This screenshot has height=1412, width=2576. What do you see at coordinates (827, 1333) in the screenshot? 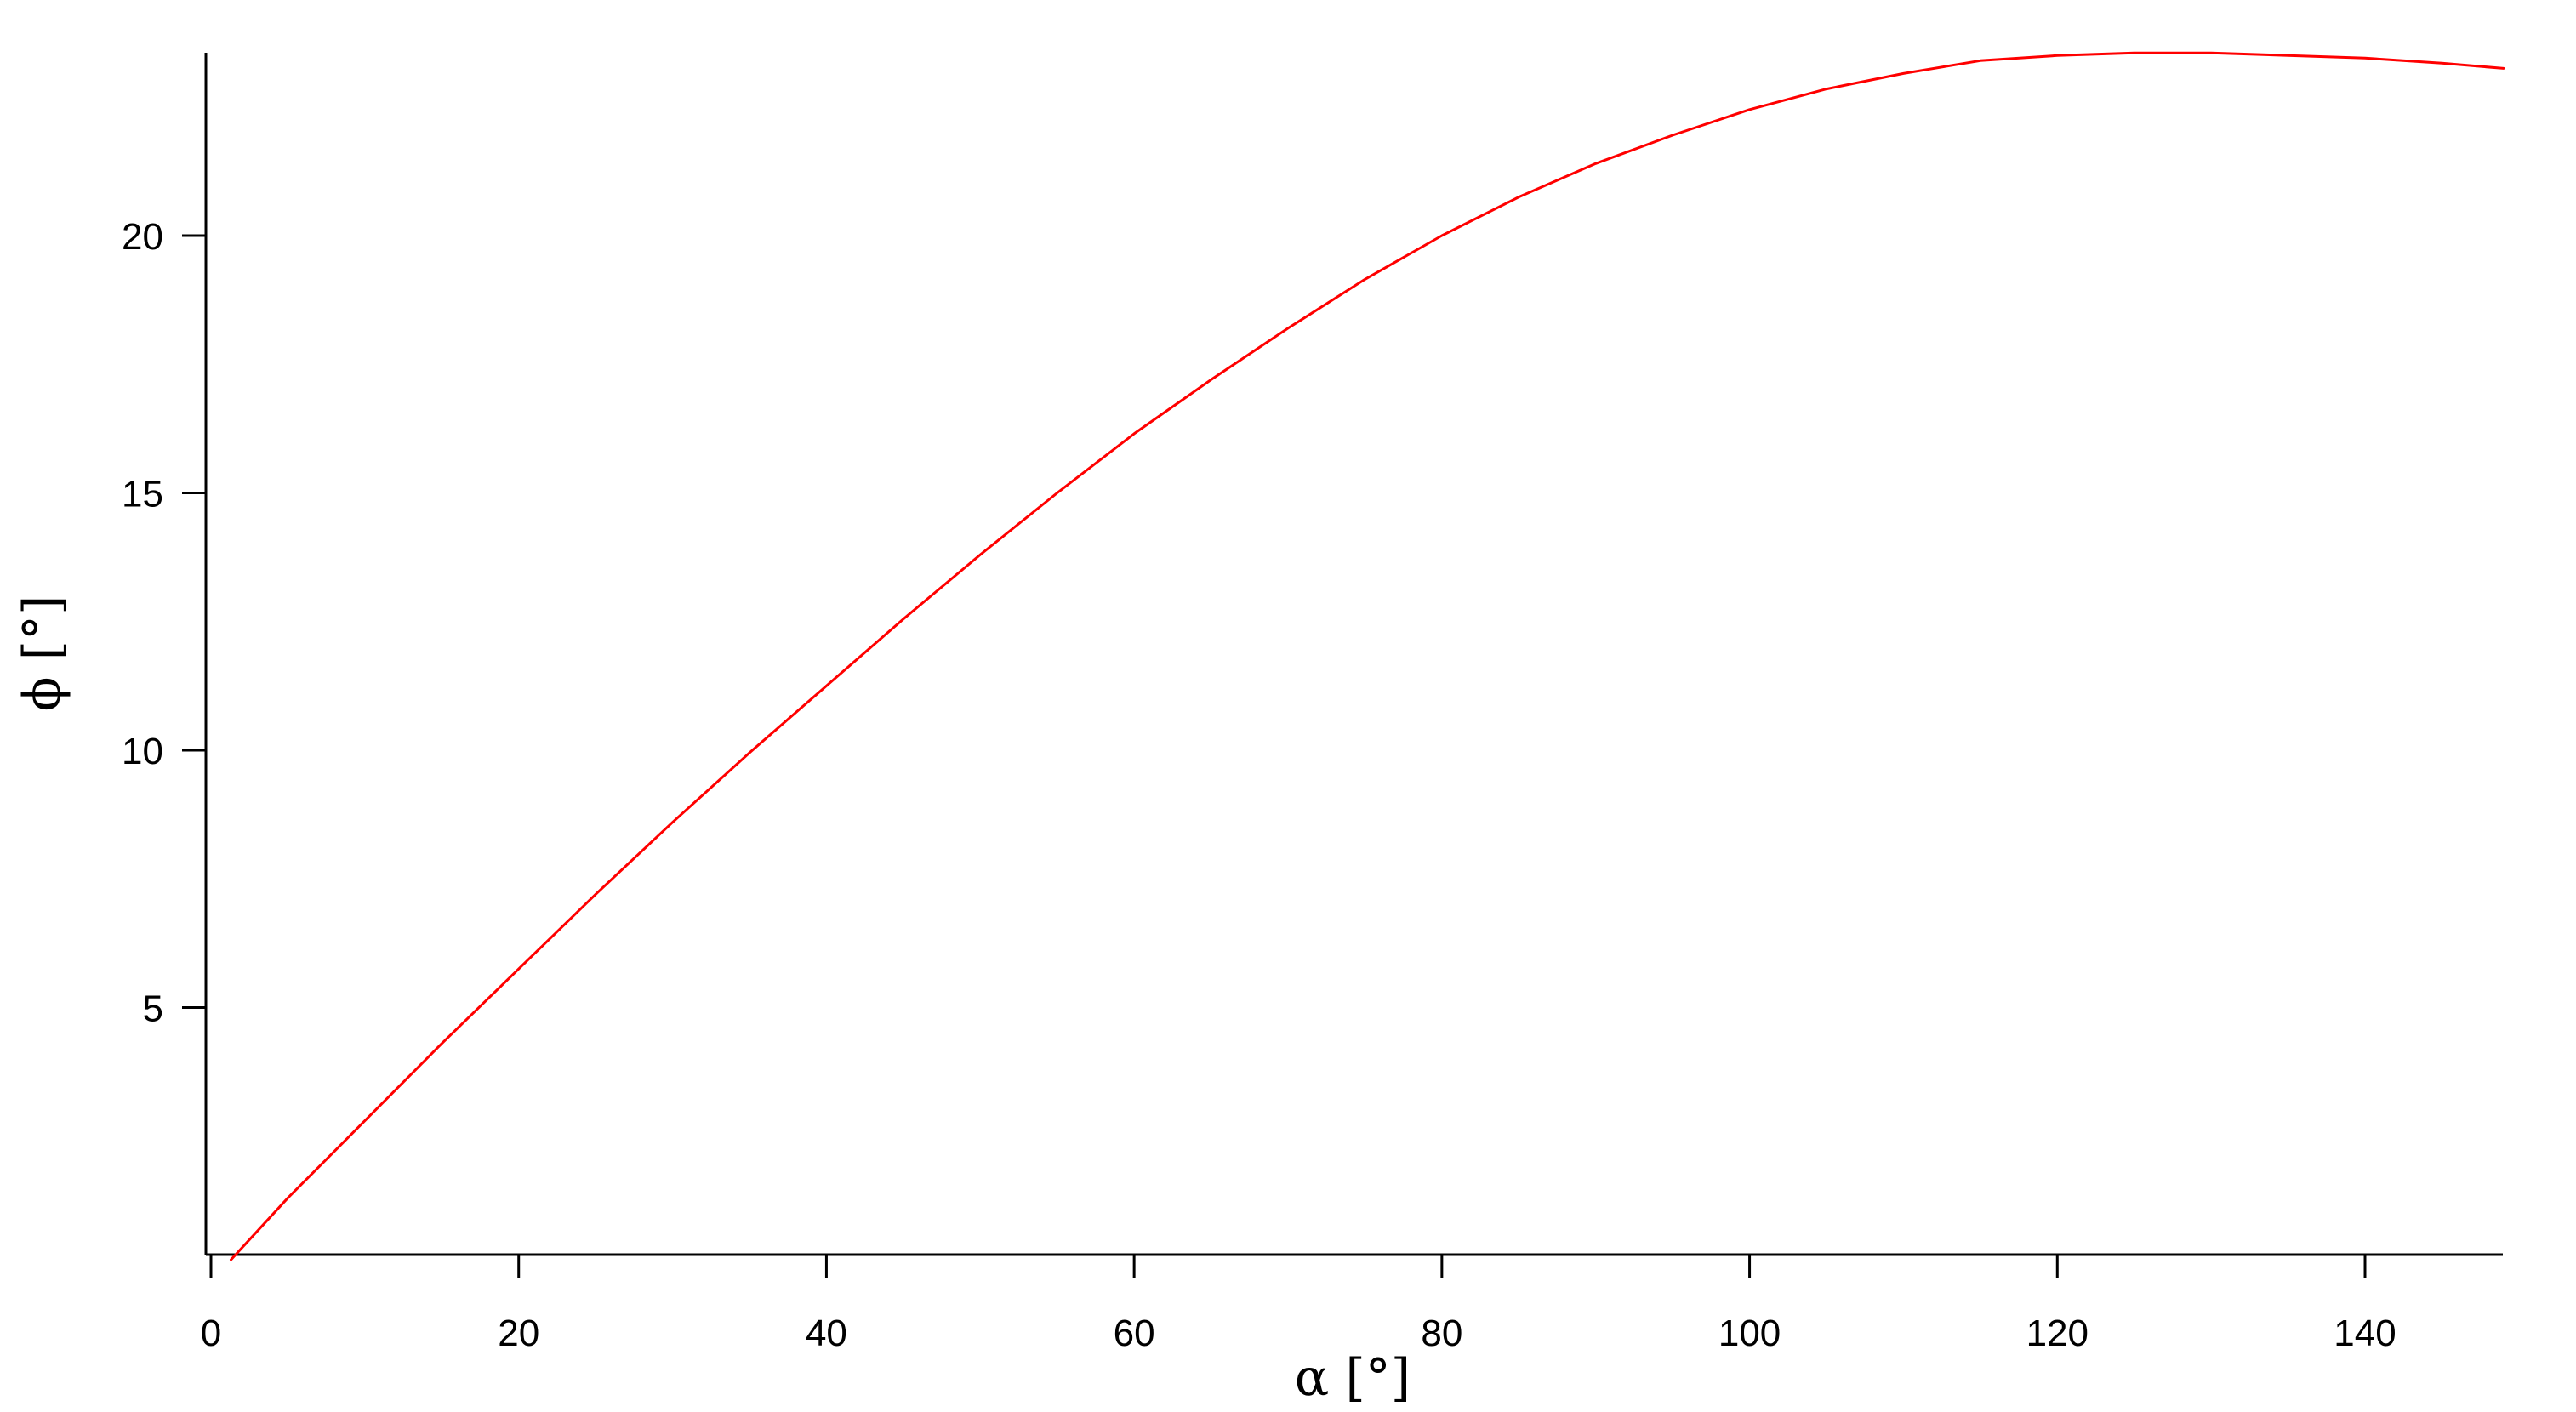
I see `x-tick-label: 40` at bounding box center [827, 1333].